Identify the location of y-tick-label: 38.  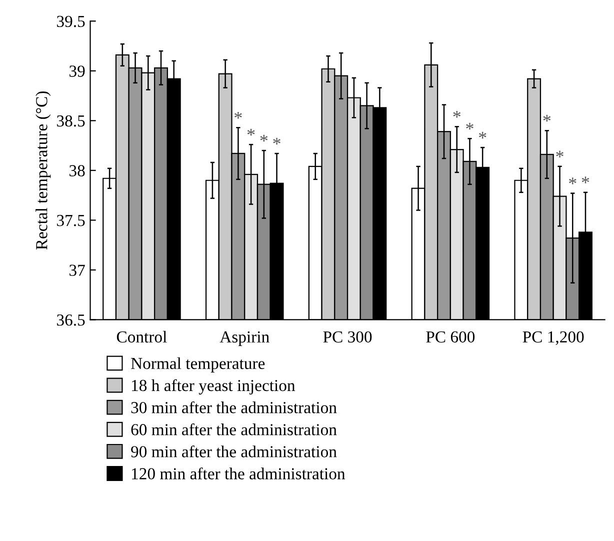
(77, 170).